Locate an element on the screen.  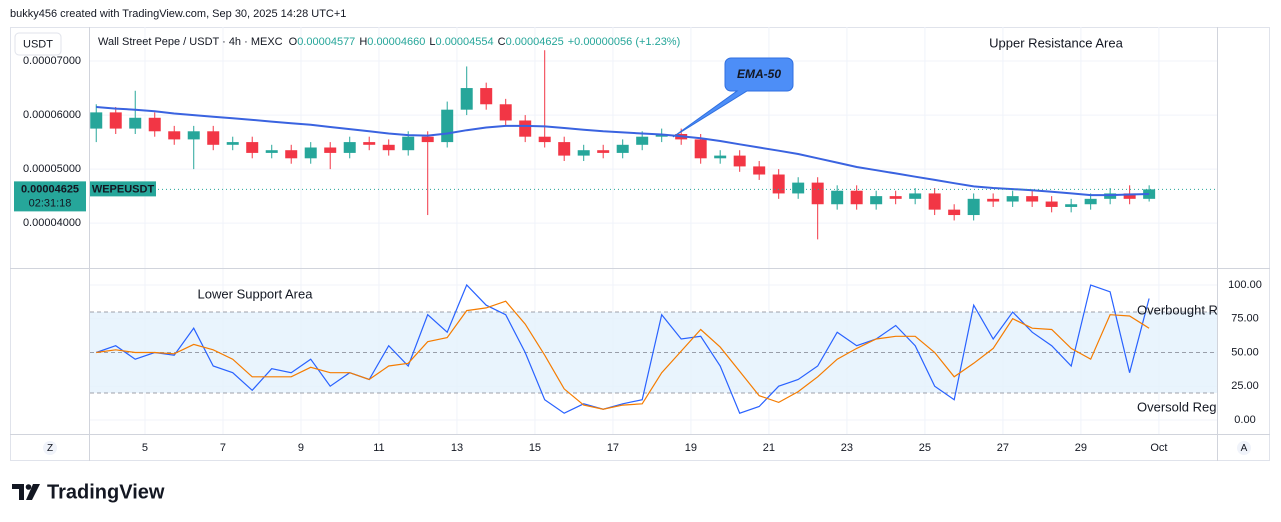
x-tick-label: 11 is located at coordinates (378, 448).